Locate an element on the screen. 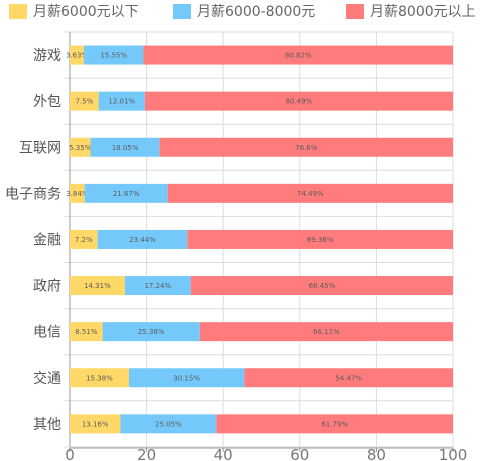 The image size is (484, 461). data-label-9-2: 25.05% is located at coordinates (168, 424).